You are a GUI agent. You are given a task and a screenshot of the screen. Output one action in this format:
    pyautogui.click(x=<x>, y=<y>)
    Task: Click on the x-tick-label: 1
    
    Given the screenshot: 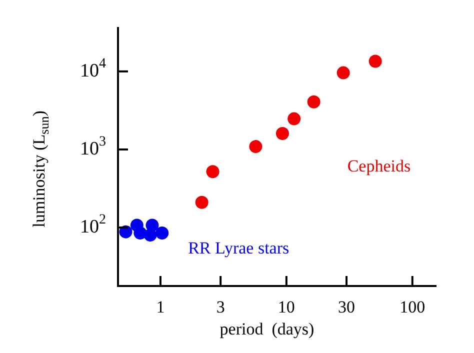 What is the action you would take?
    pyautogui.click(x=160, y=306)
    